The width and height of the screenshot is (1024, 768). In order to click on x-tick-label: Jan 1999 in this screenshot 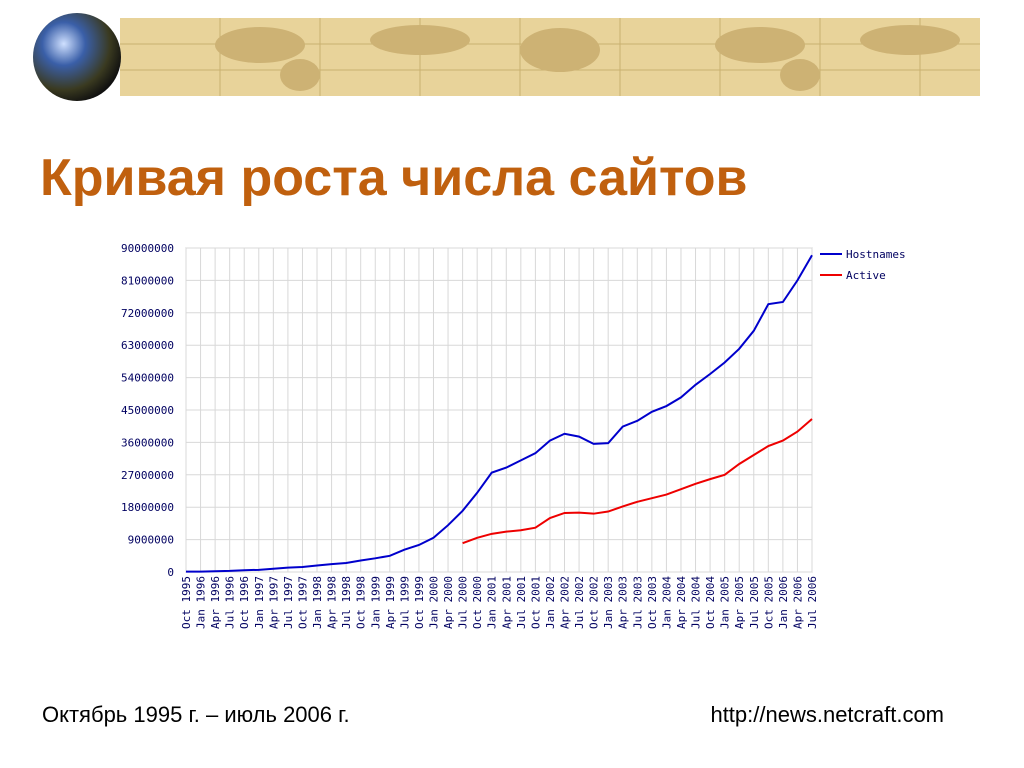, I will do `click(375, 602)`.